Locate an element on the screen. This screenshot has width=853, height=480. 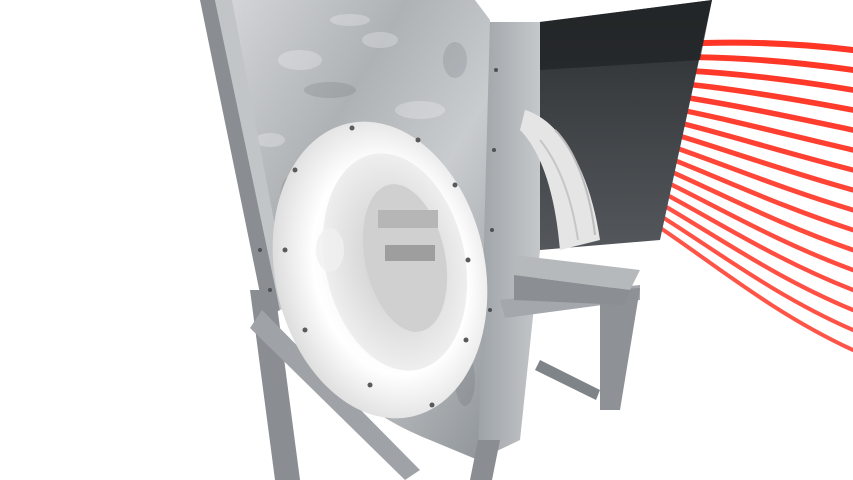
panel-rivets is located at coordinates (378, 190).